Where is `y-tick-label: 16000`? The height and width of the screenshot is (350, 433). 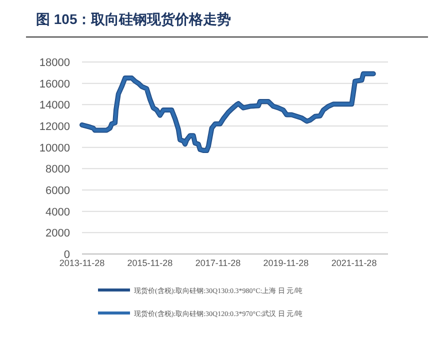 y-tick-label: 16000 is located at coordinates (54, 84).